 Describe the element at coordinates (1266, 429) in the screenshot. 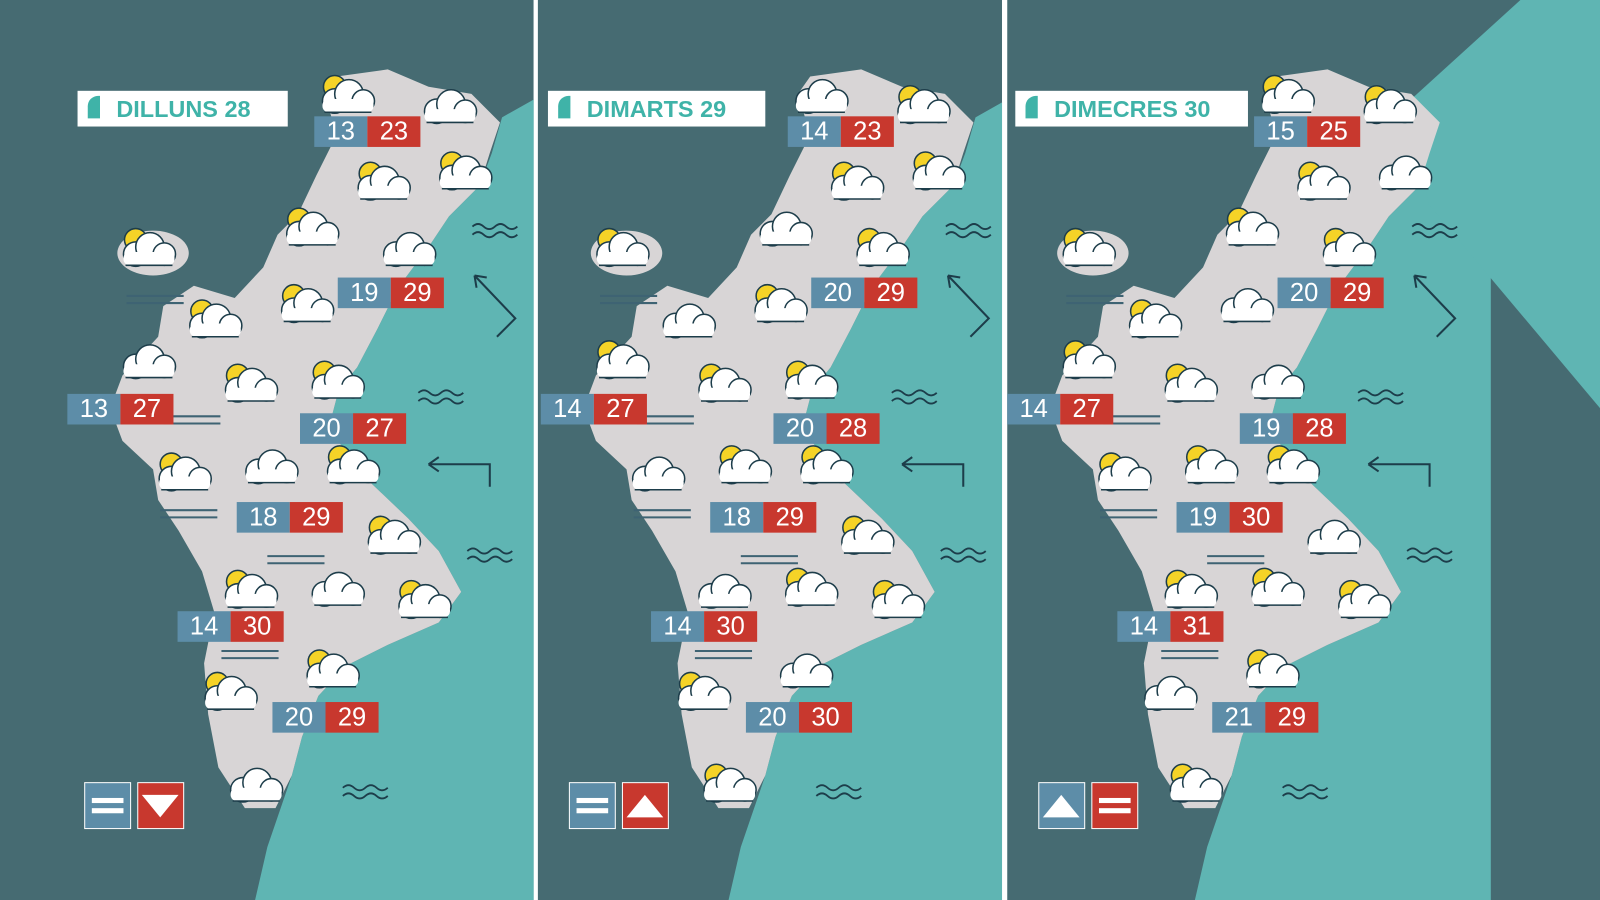

I see `min-temp: 19` at that location.